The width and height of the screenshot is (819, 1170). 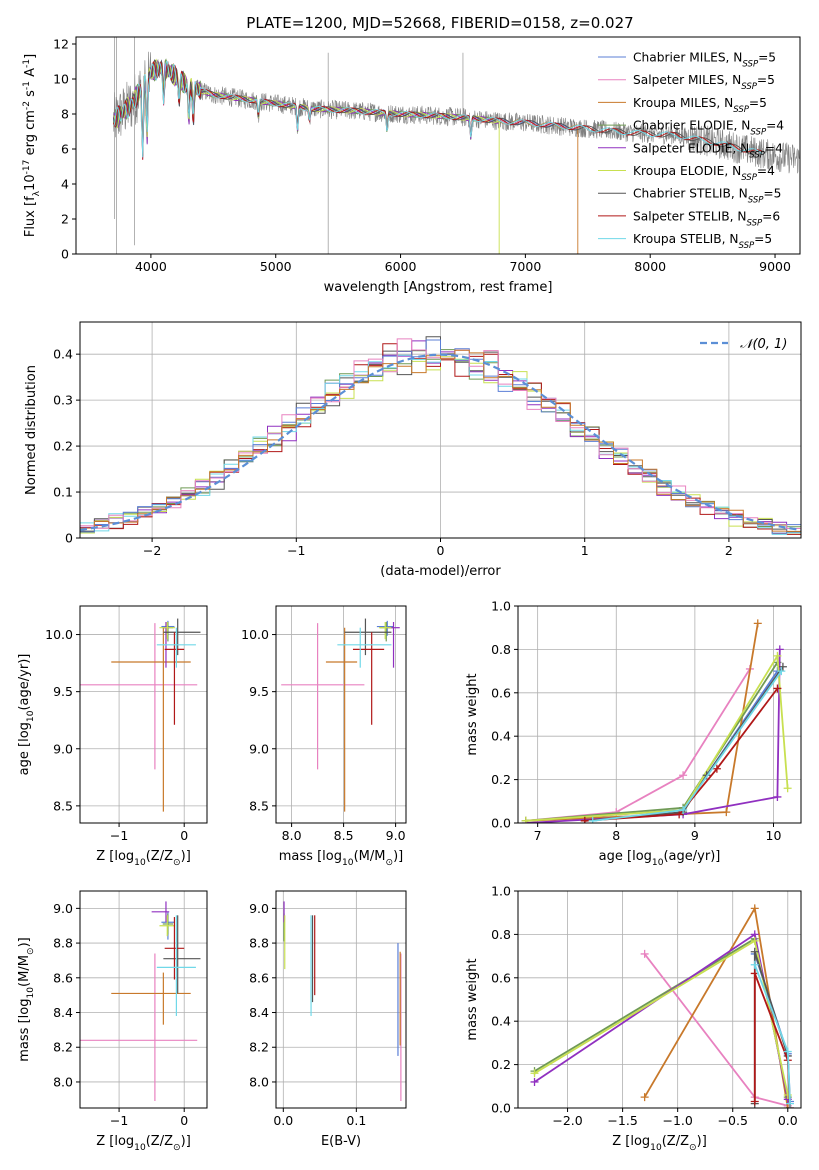 I want to click on tick-label-y: 8, so click(x=65, y=114).